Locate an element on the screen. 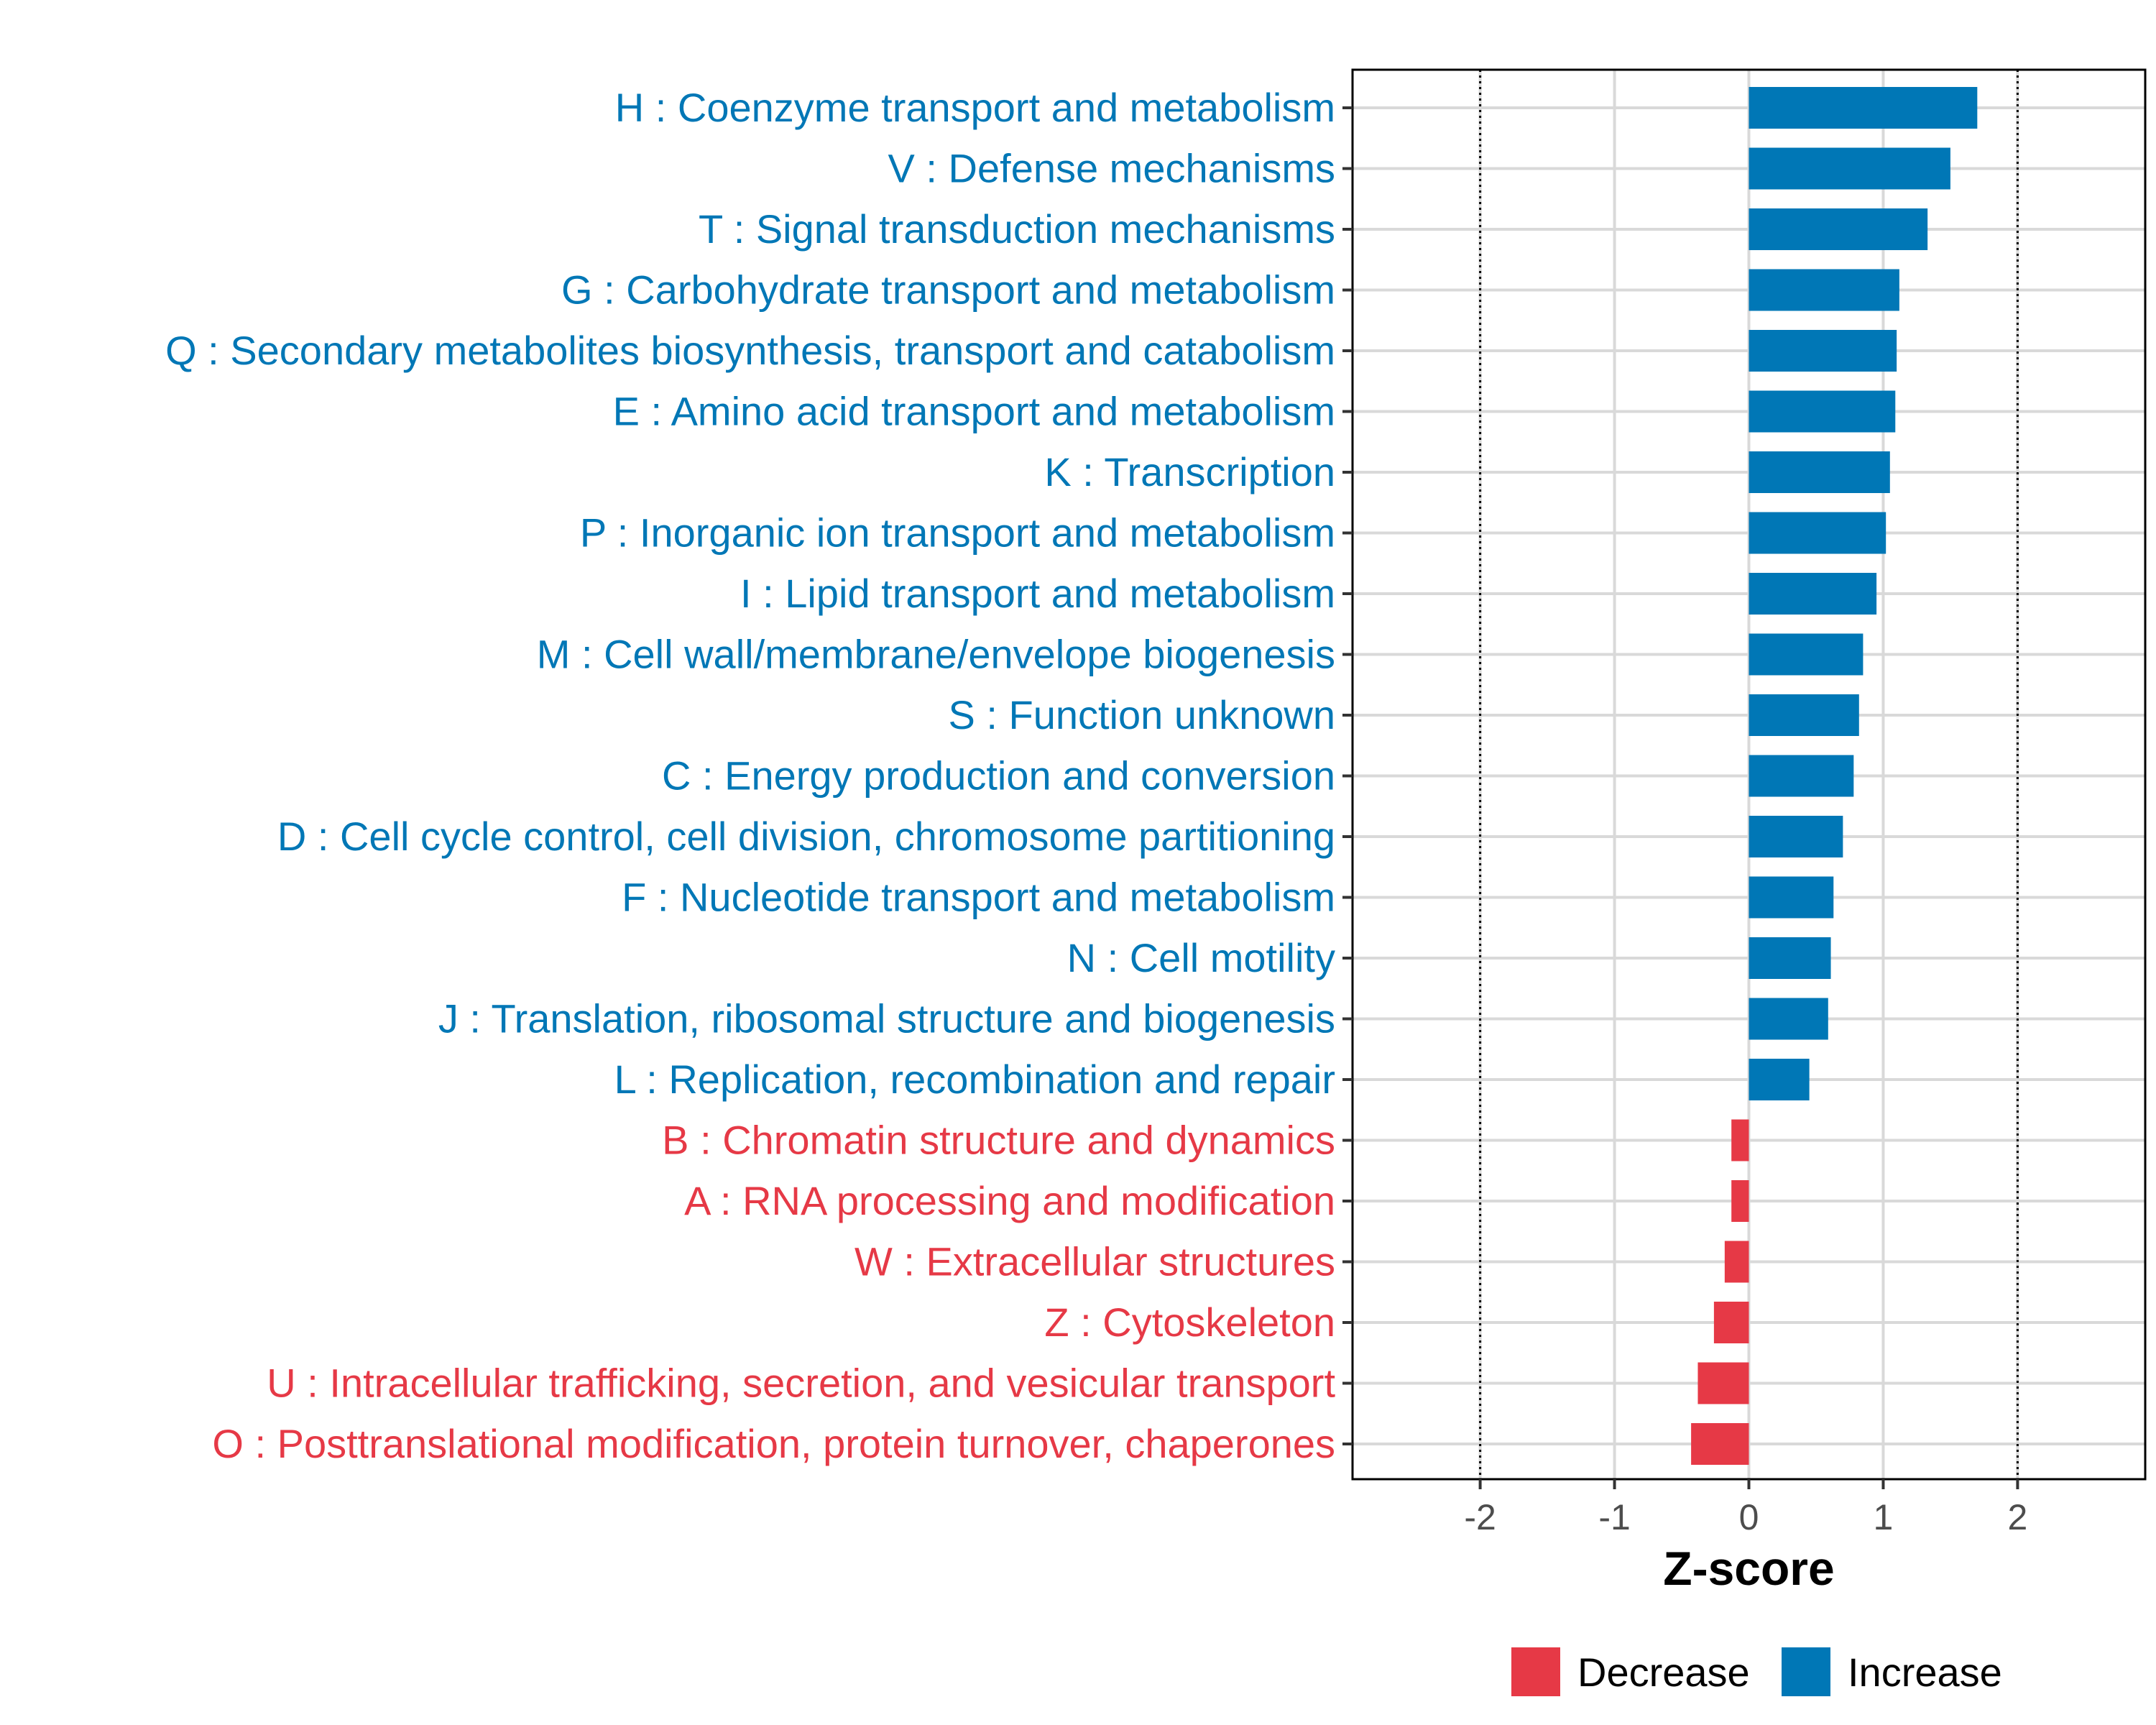  category-label: N : Cell motility is located at coordinates (1201, 957).